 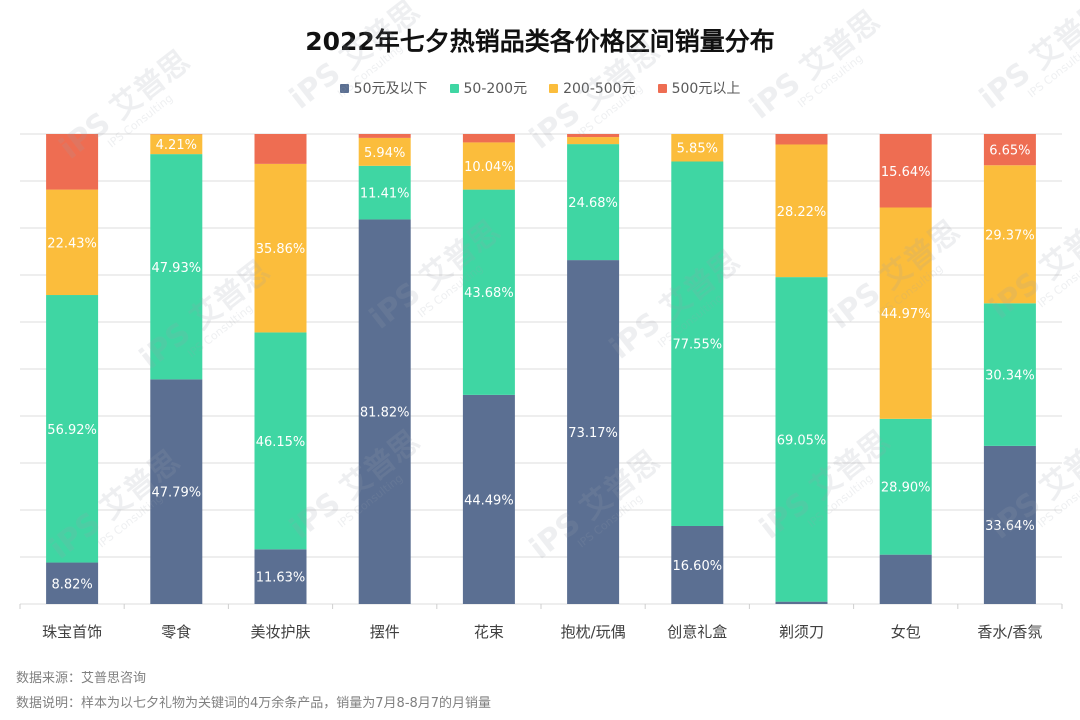 What do you see at coordinates (540, 88) in the screenshot?
I see `legend: 50元及以下 50-200元 200-500元 500元以上` at bounding box center [540, 88].